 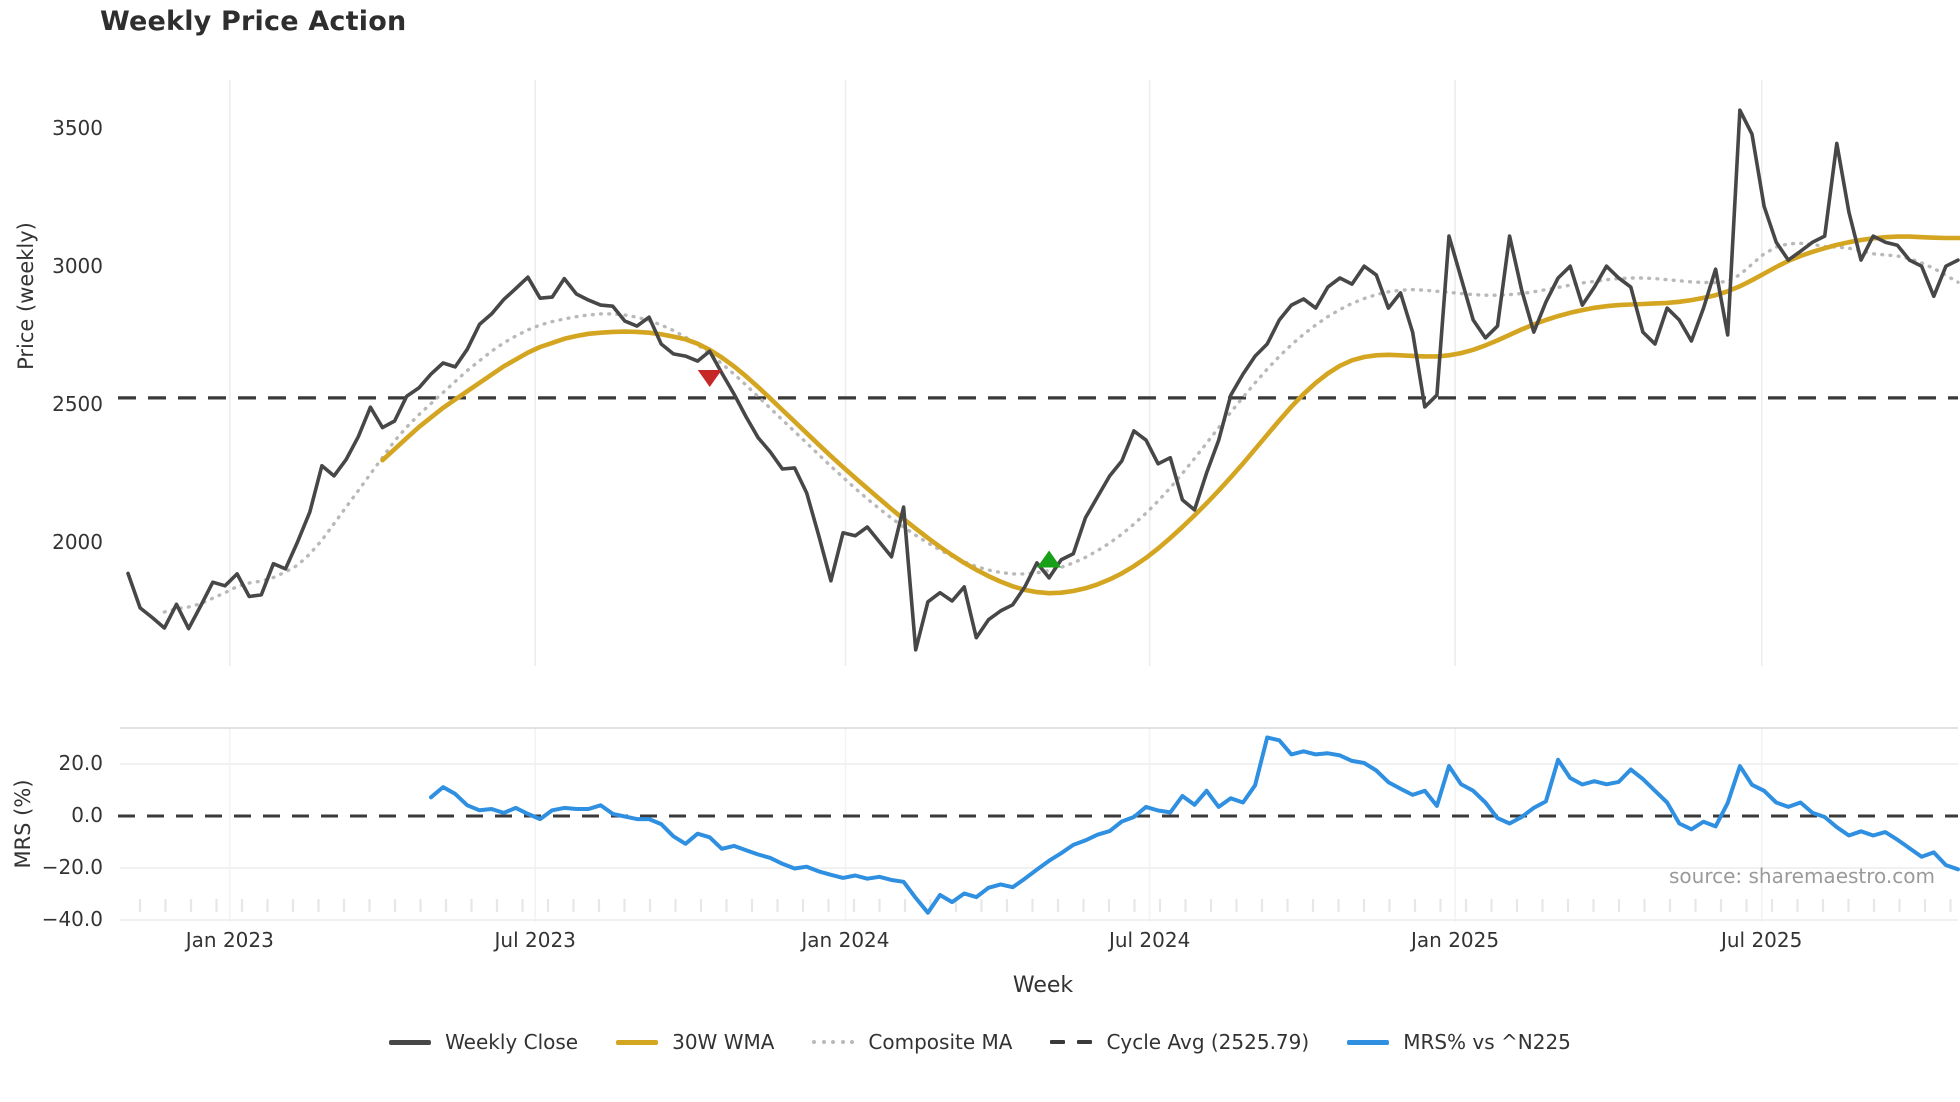 What do you see at coordinates (833, 1042) in the screenshot?
I see `legend-swatch-dotted` at bounding box center [833, 1042].